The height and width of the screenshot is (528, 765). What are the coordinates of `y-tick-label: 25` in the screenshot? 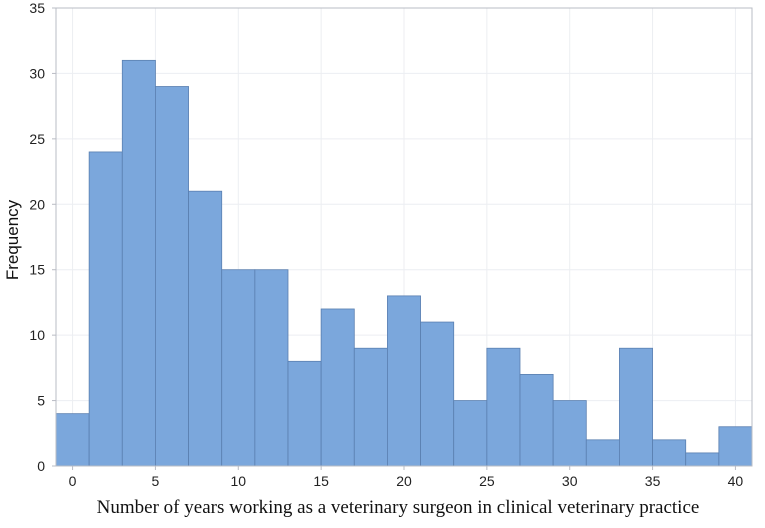 It's located at (37, 139).